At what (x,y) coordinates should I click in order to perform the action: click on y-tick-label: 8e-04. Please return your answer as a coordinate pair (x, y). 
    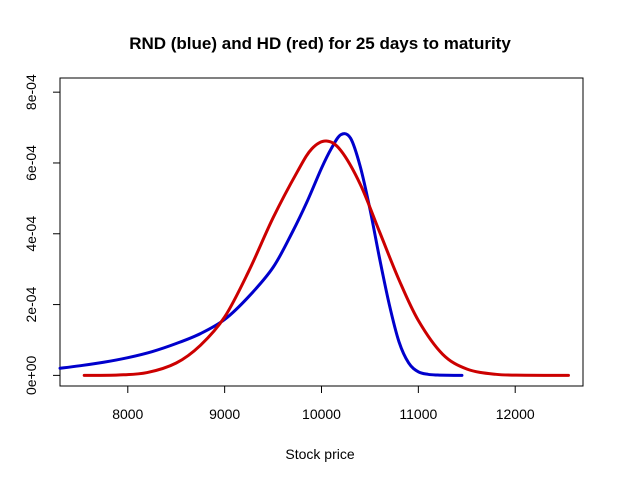
    Looking at the image, I should click on (31, 92).